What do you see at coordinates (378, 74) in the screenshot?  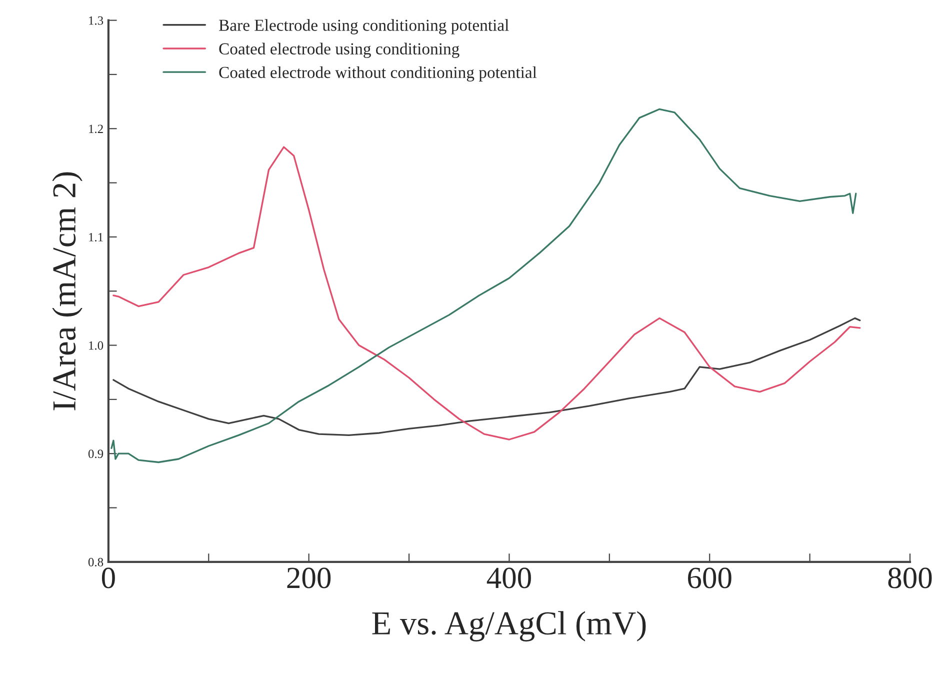 I see `legend-label: Coated electrode without conditioning potential` at bounding box center [378, 74].